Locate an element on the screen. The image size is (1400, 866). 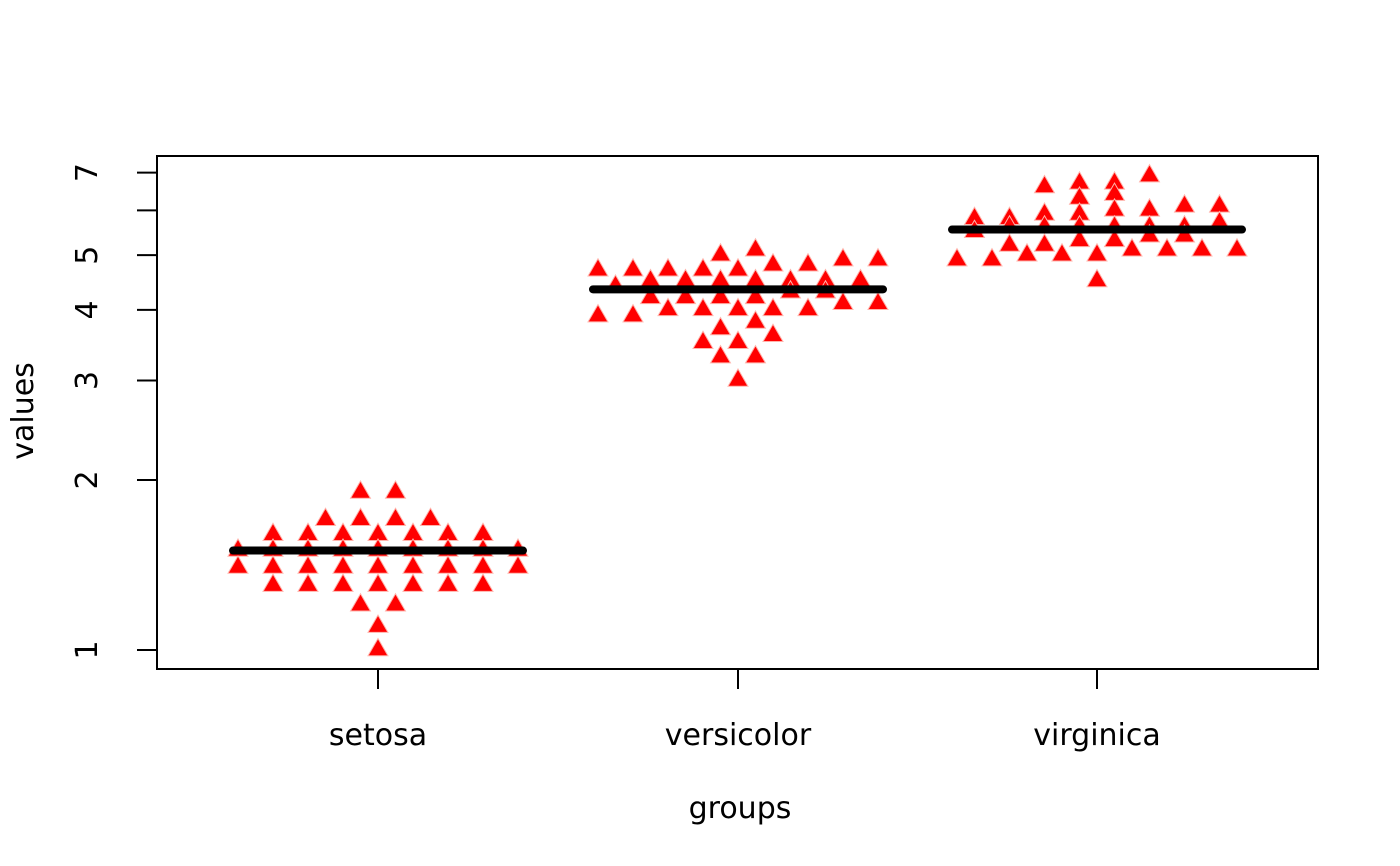
y-tick-label: 2 is located at coordinates (87, 479).